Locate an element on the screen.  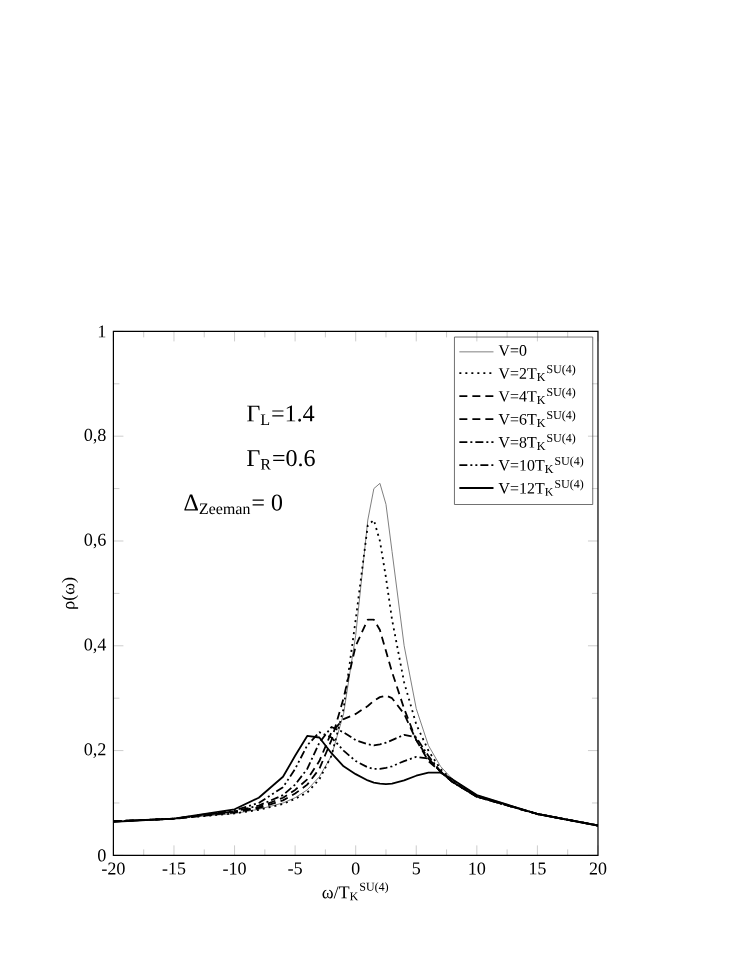
x-tick-label: 10 is located at coordinates (477, 868).